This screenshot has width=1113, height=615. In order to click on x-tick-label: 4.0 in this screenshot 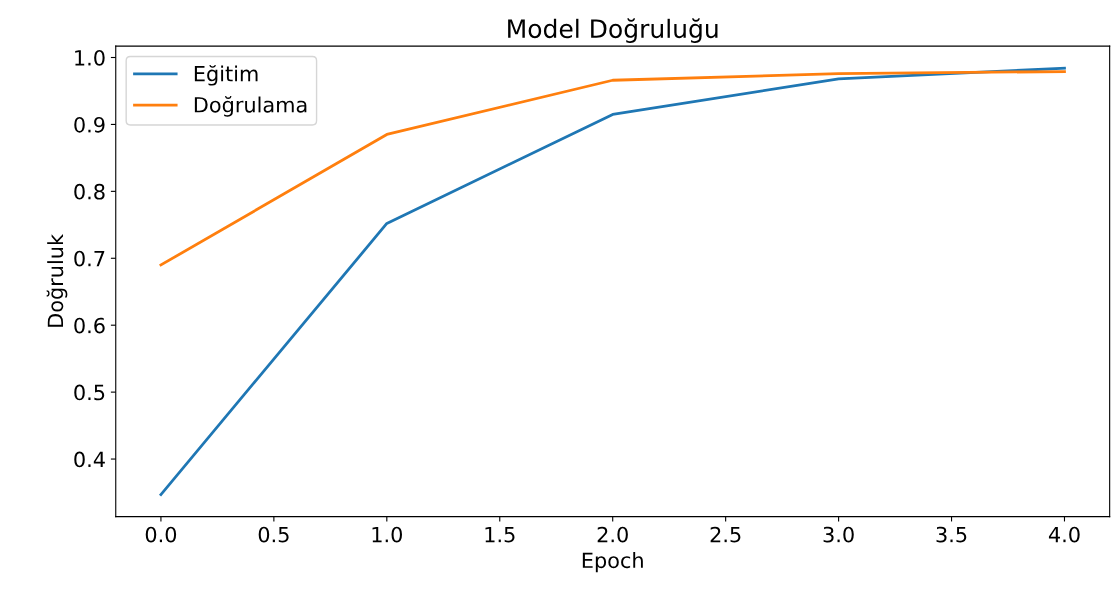, I will do `click(1064, 534)`.